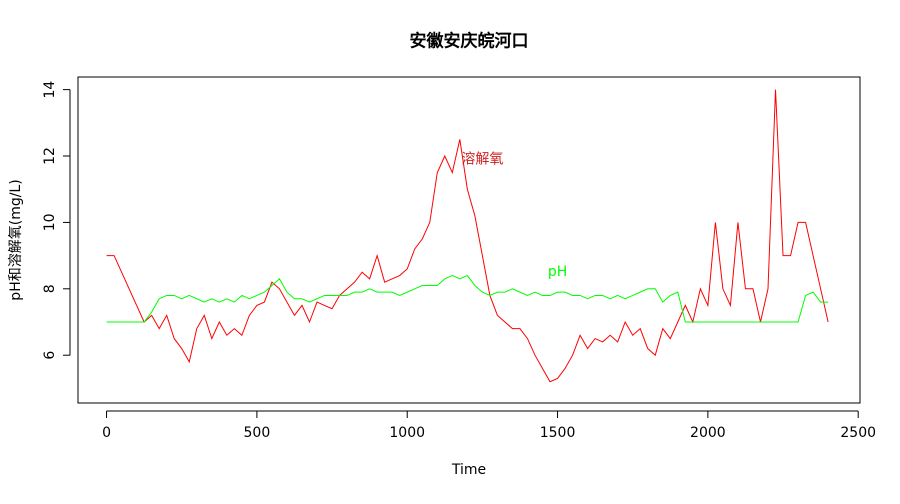 The height and width of the screenshot is (504, 900). What do you see at coordinates (558, 433) in the screenshot?
I see `x-tick-label: 1500` at bounding box center [558, 433].